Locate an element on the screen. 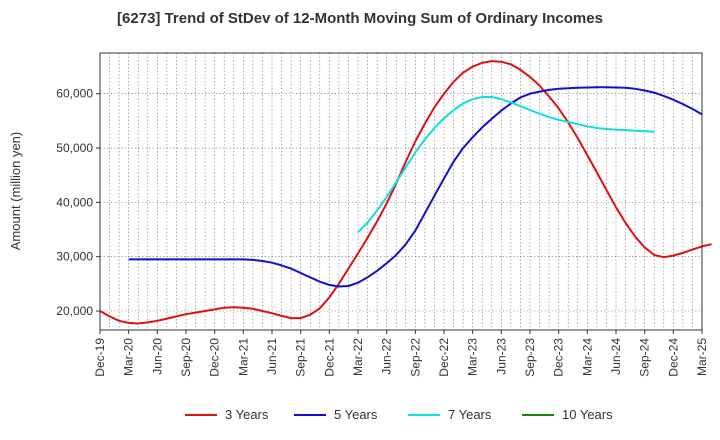 The height and width of the screenshot is (440, 720). x-tick-label: Mar-21 is located at coordinates (243, 357).